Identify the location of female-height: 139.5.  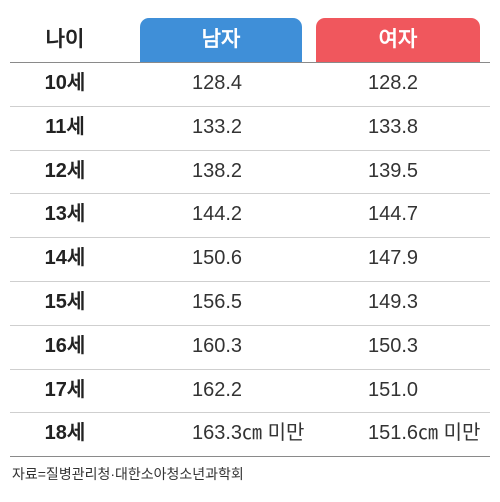
(393, 170).